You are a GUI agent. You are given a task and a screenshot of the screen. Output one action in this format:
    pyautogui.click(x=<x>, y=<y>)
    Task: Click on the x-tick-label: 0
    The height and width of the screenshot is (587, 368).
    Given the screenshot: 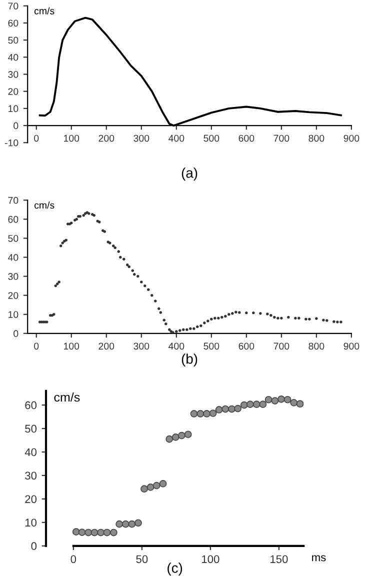 What is the action you would take?
    pyautogui.click(x=73, y=559)
    